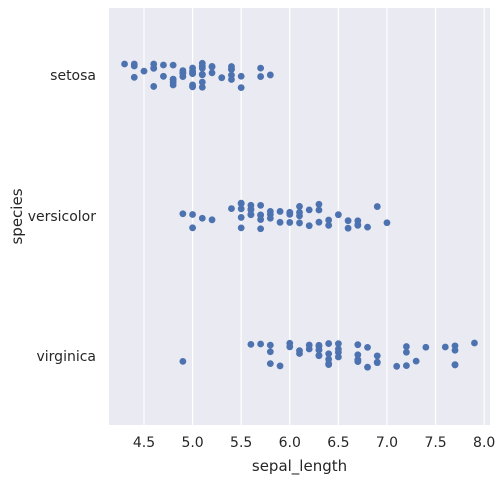  I want to click on y-tick-label-virginica: virginica, so click(67, 357).